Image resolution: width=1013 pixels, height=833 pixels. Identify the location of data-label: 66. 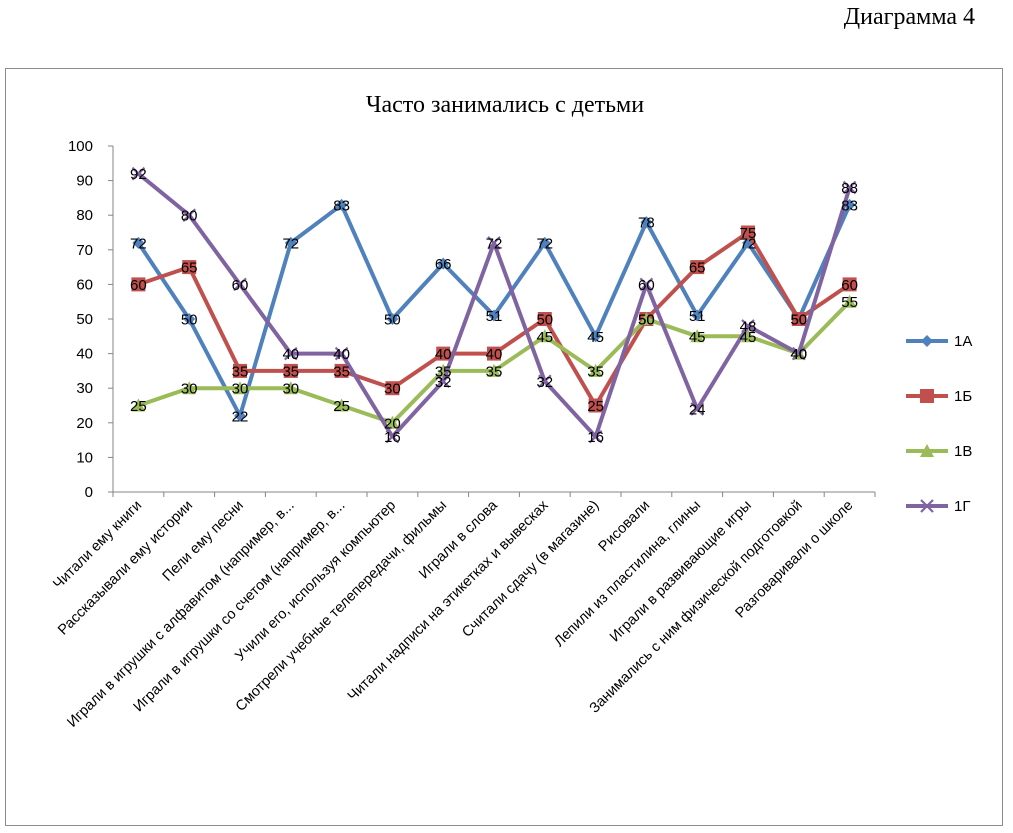
(443, 264).